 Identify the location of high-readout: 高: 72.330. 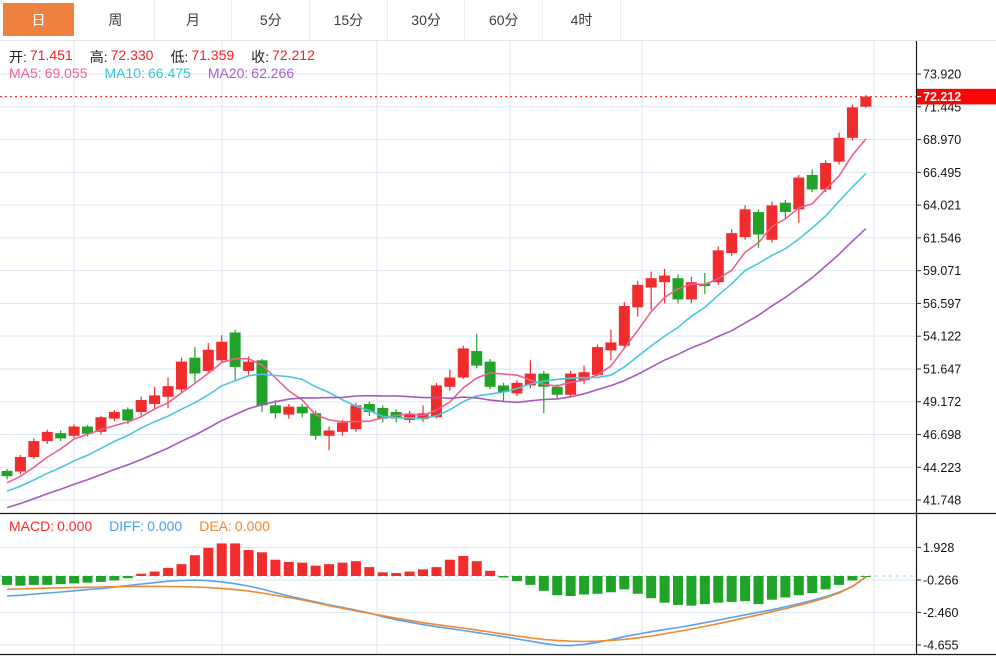
(122, 57).